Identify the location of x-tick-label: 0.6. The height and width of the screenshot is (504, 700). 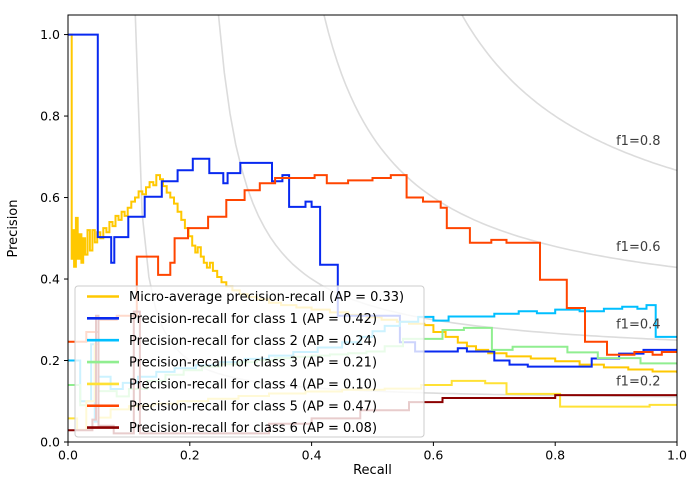
(433, 455).